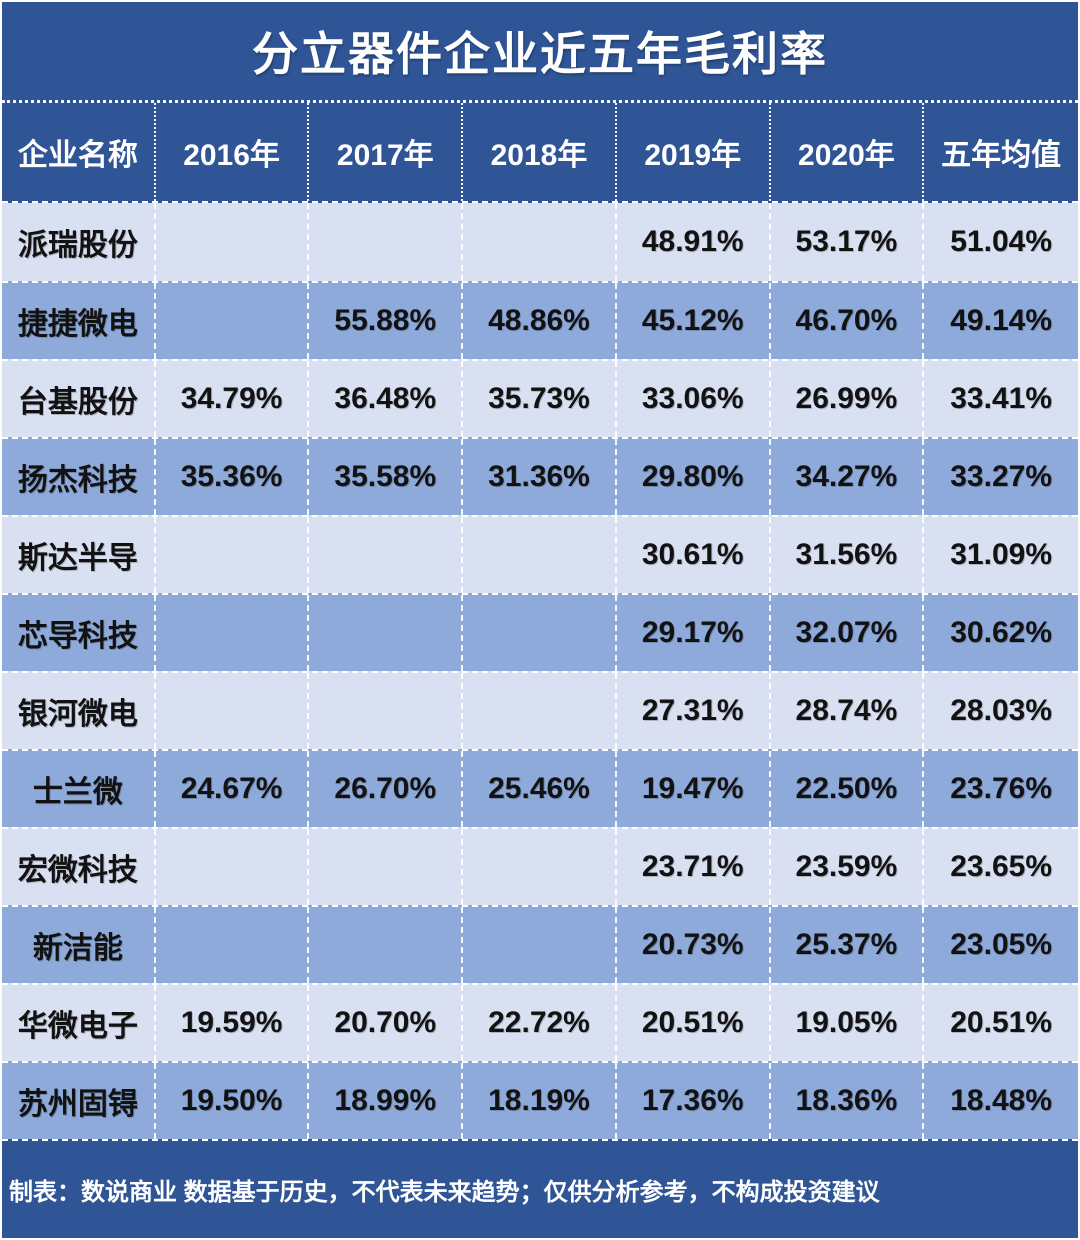  I want to click on value-cell: 51.04%, so click(1001, 241).